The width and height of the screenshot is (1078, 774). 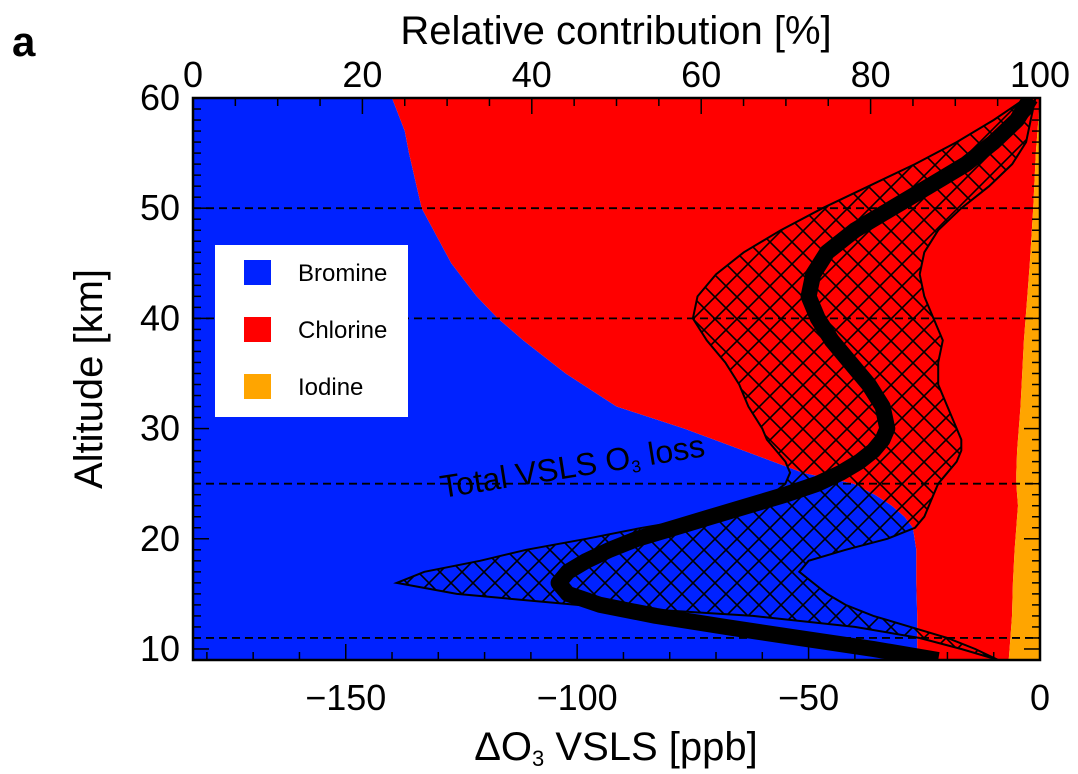 I want to click on legend-label-bromine: Bromine, so click(x=342, y=273).